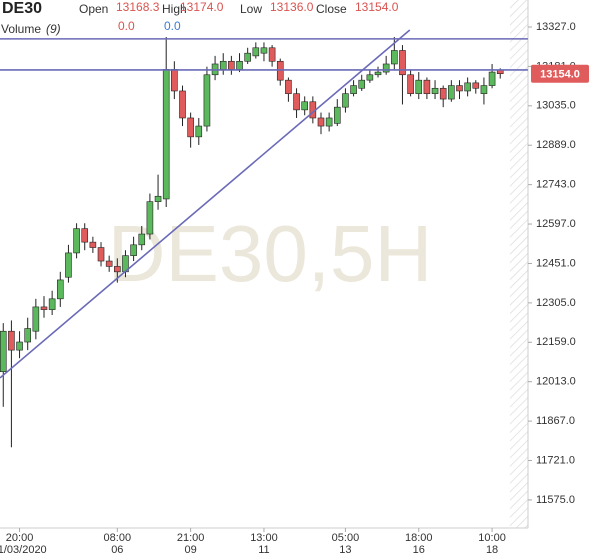 Image resolution: width=600 pixels, height=558 pixels. Describe the element at coordinates (21, 29) in the screenshot. I see `volume-label: Volume` at that location.